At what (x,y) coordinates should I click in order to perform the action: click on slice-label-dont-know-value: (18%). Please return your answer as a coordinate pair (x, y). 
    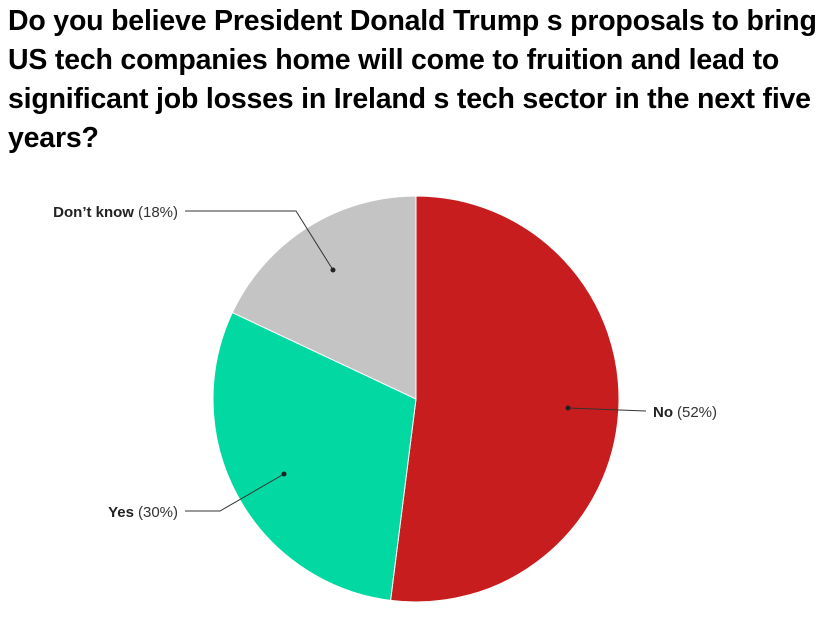
    Looking at the image, I should click on (158, 212).